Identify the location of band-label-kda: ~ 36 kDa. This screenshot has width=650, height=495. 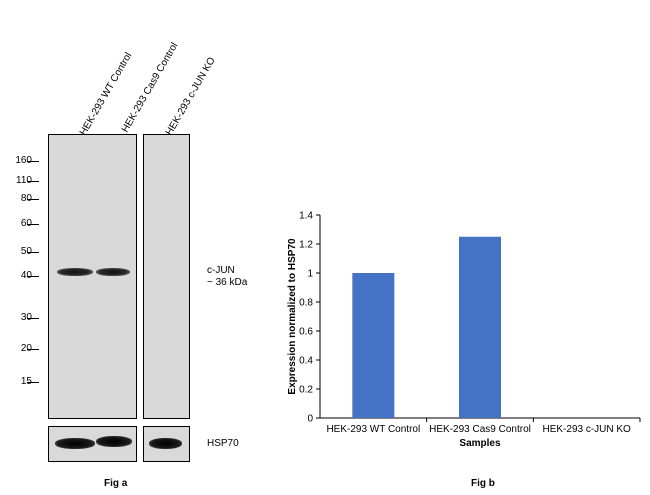
(227, 282).